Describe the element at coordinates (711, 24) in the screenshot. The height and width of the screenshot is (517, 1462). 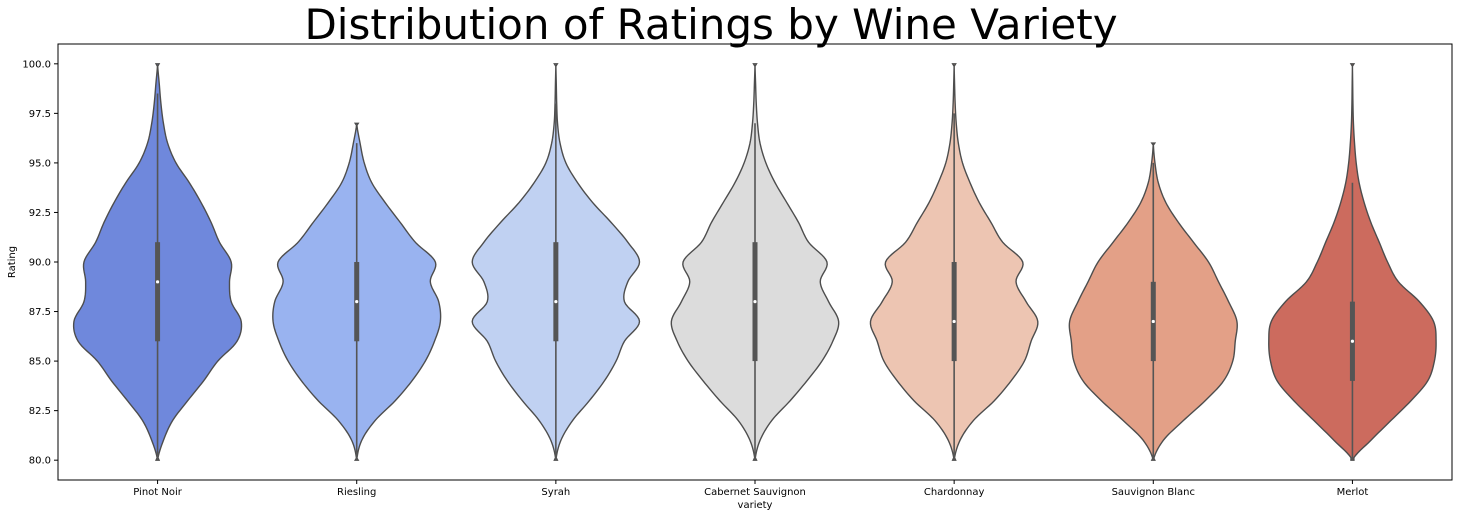
I see `chart-title: Distribution of Ratings by Wine Variety` at that location.